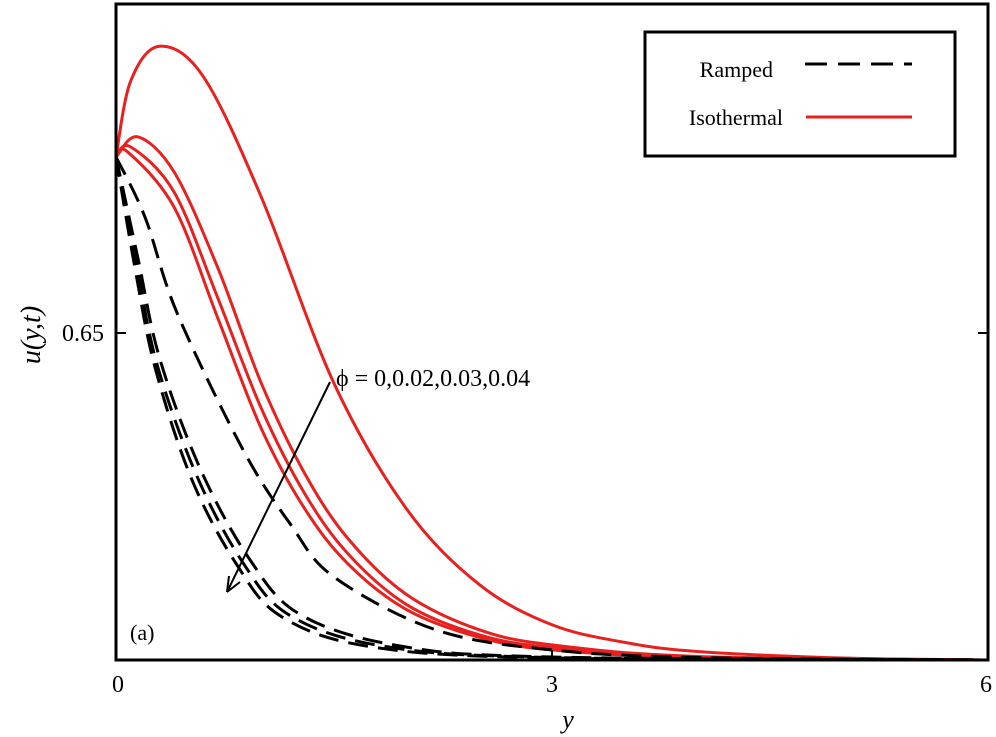 The image size is (996, 737). Describe the element at coordinates (118, 685) in the screenshot. I see `x-tick-label: 0` at that location.